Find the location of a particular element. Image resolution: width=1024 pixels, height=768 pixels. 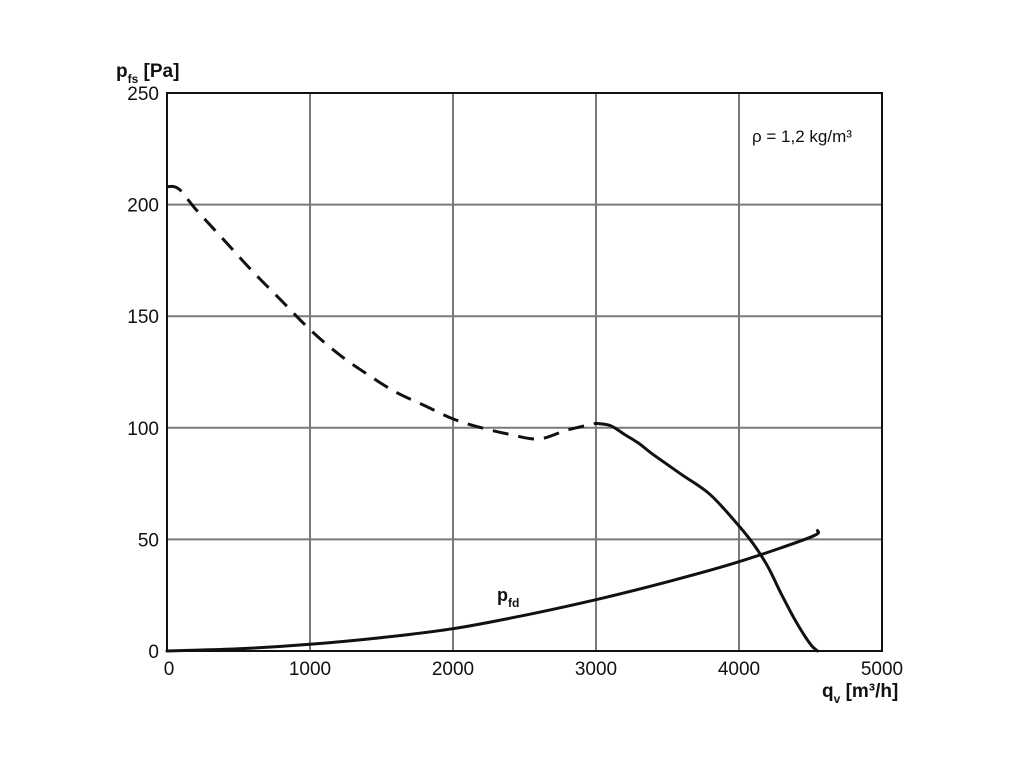

y-axis-ticks: 0 50 100 150 200 250 is located at coordinates (143, 373).